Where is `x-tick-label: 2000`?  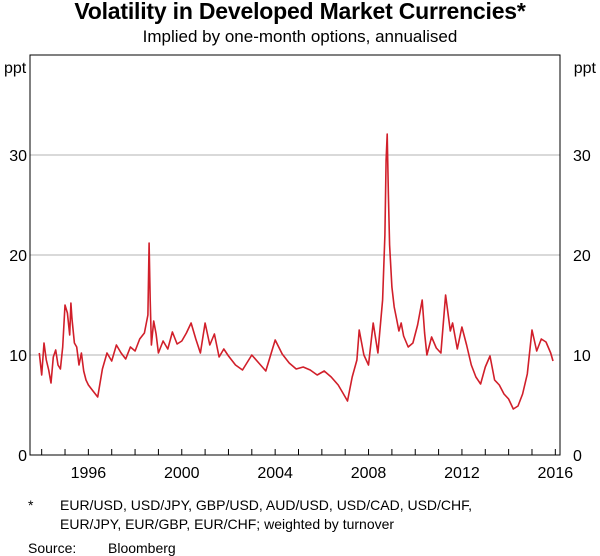 x-tick-label: 2000 is located at coordinates (182, 473).